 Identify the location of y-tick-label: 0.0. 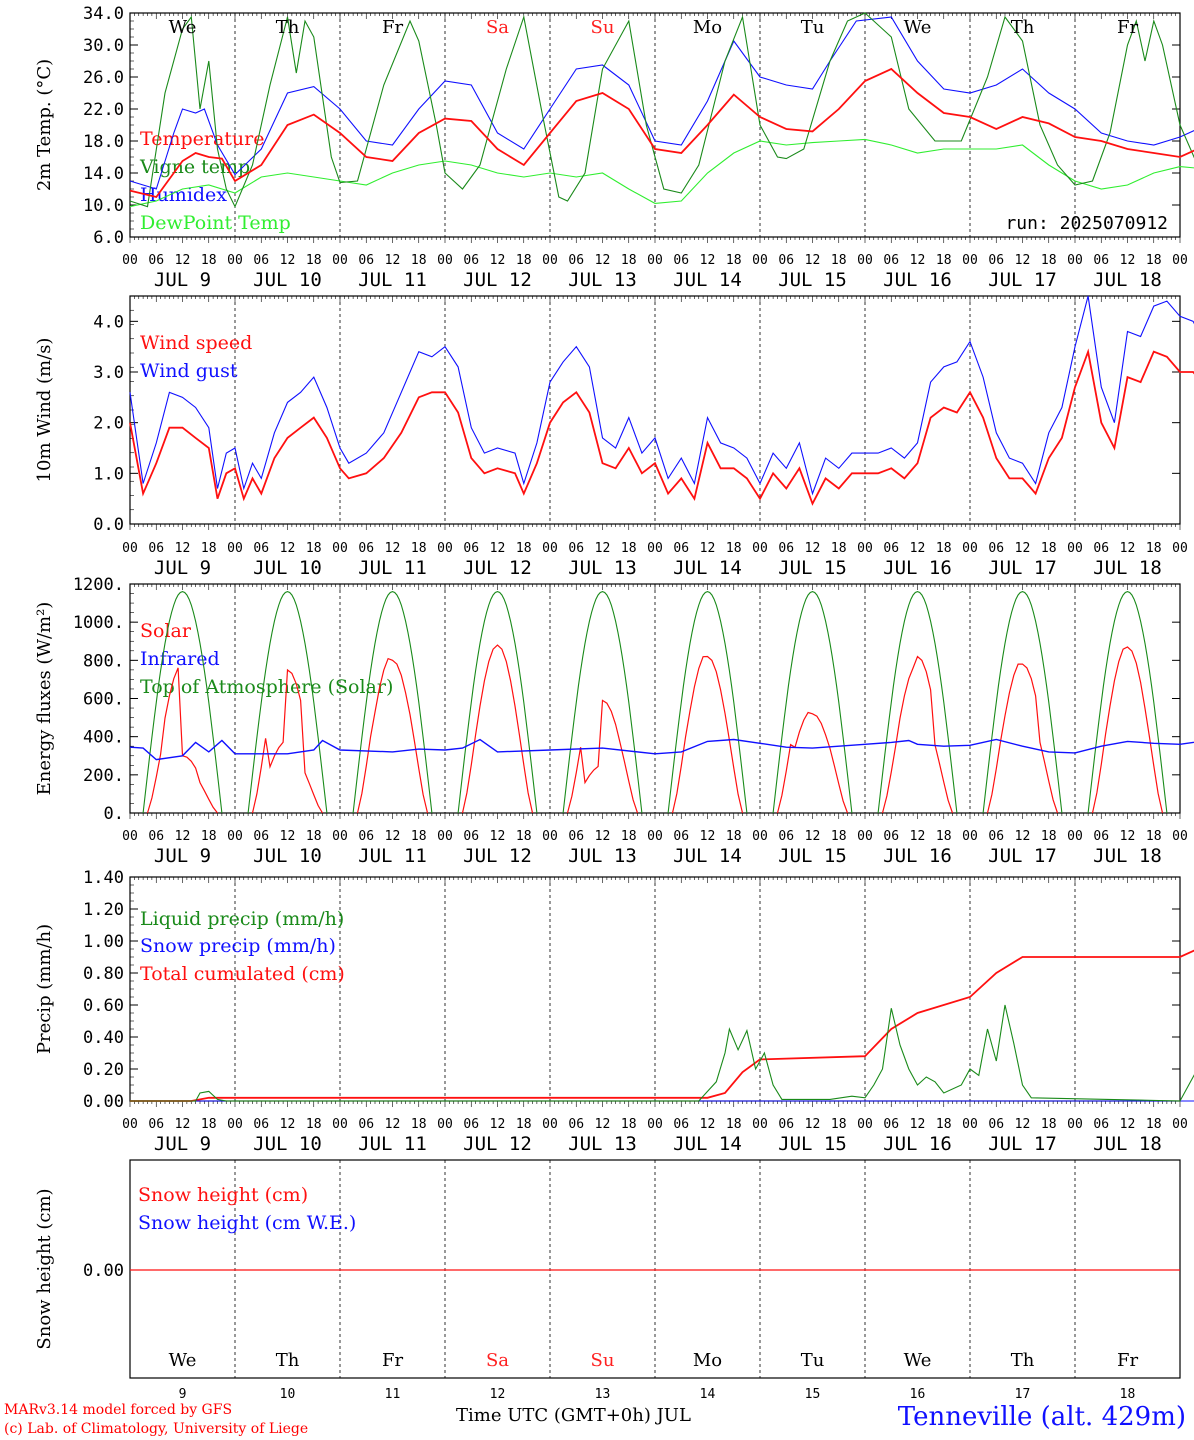
(108, 525).